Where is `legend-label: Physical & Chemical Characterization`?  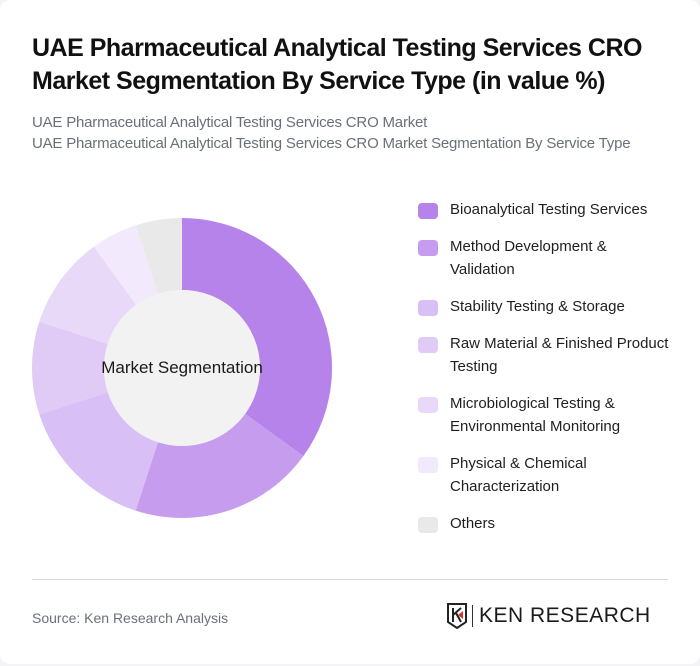 legend-label: Physical & Chemical Characterization is located at coordinates (518, 475).